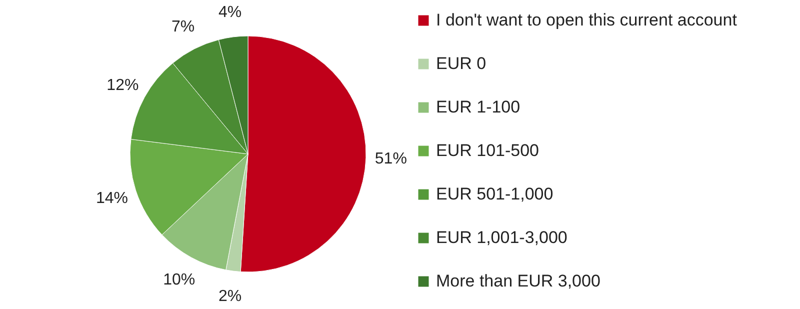 This screenshot has height=309, width=800. I want to click on legend-label: EUR 1-100, so click(478, 107).